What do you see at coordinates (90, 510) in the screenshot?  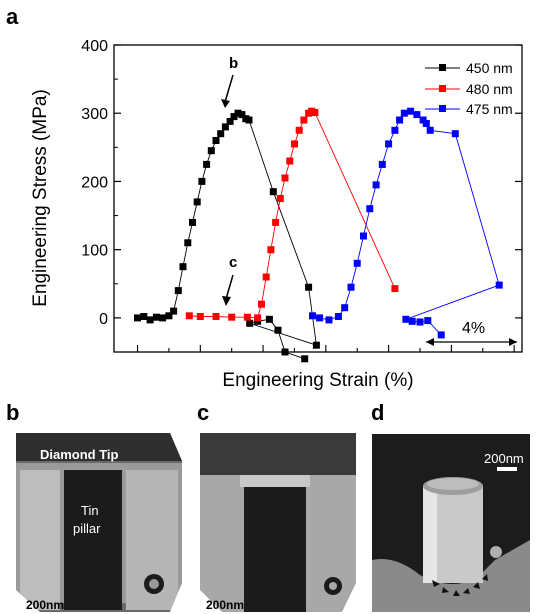 I see `pillar-label-1: Tin` at bounding box center [90, 510].